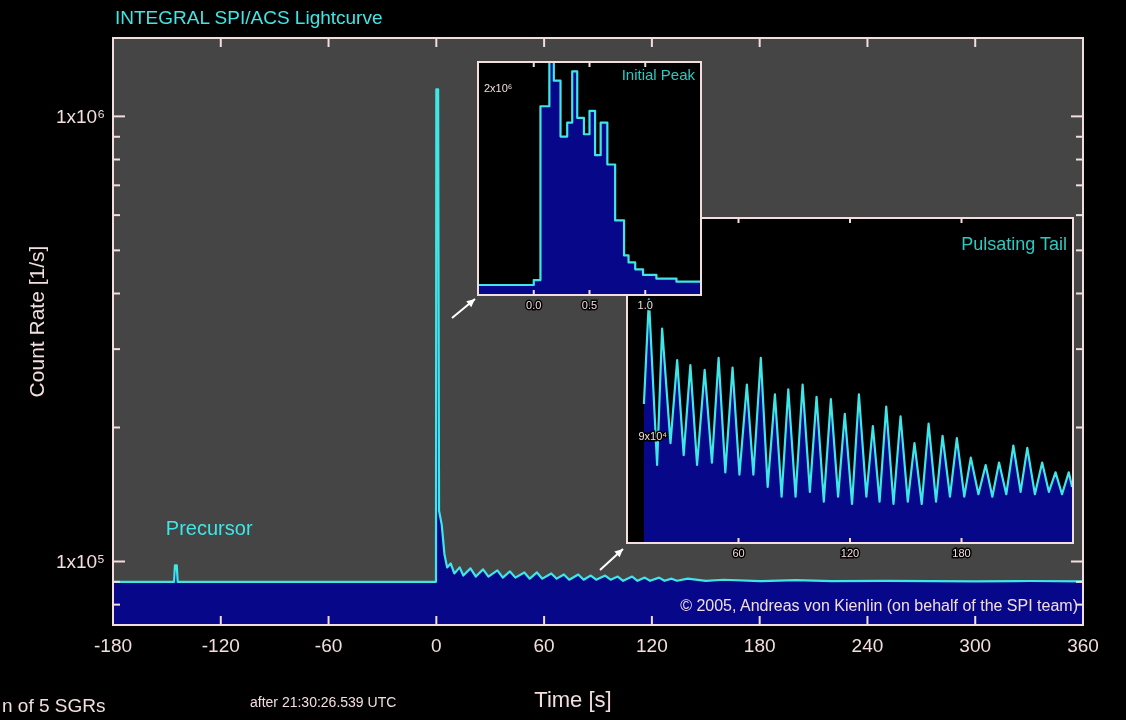 Image resolution: width=1126 pixels, height=720 pixels. What do you see at coordinates (534, 305) in the screenshot?
I see `x-tick-label: 0.0` at bounding box center [534, 305].